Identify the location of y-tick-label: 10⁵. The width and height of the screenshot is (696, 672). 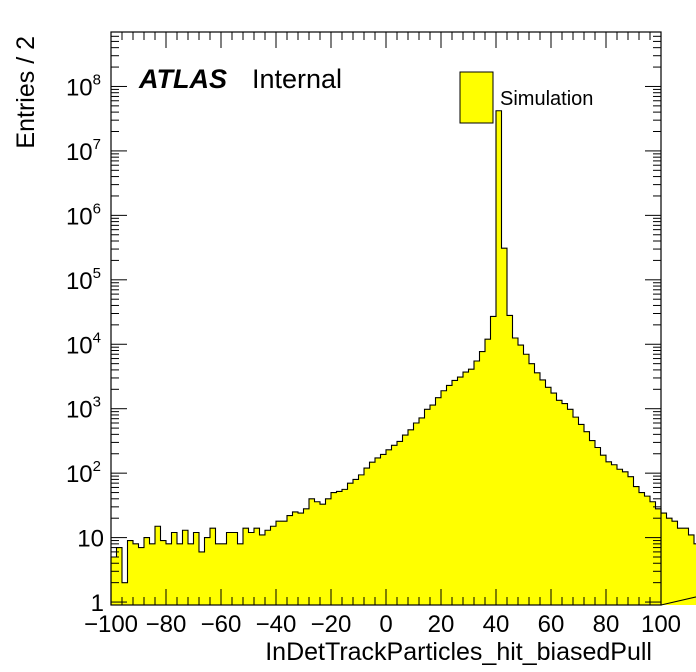
(83, 280).